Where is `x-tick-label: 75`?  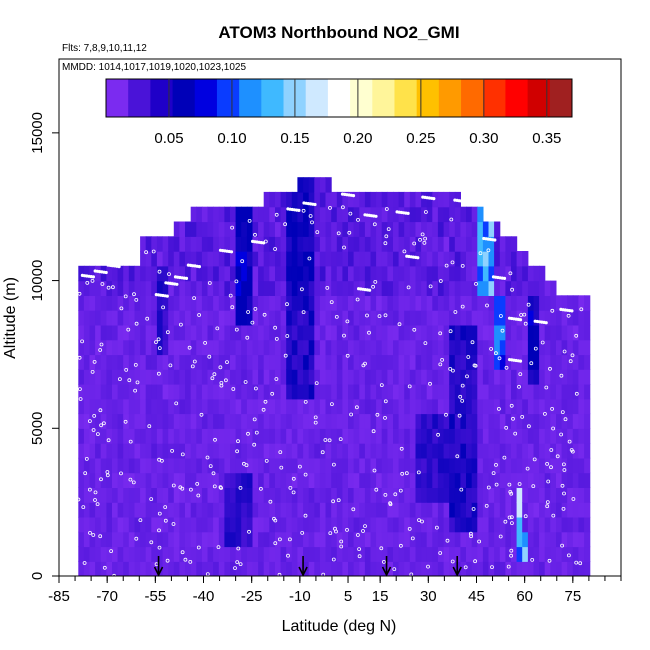 x-tick-label: 75 is located at coordinates (572, 596).